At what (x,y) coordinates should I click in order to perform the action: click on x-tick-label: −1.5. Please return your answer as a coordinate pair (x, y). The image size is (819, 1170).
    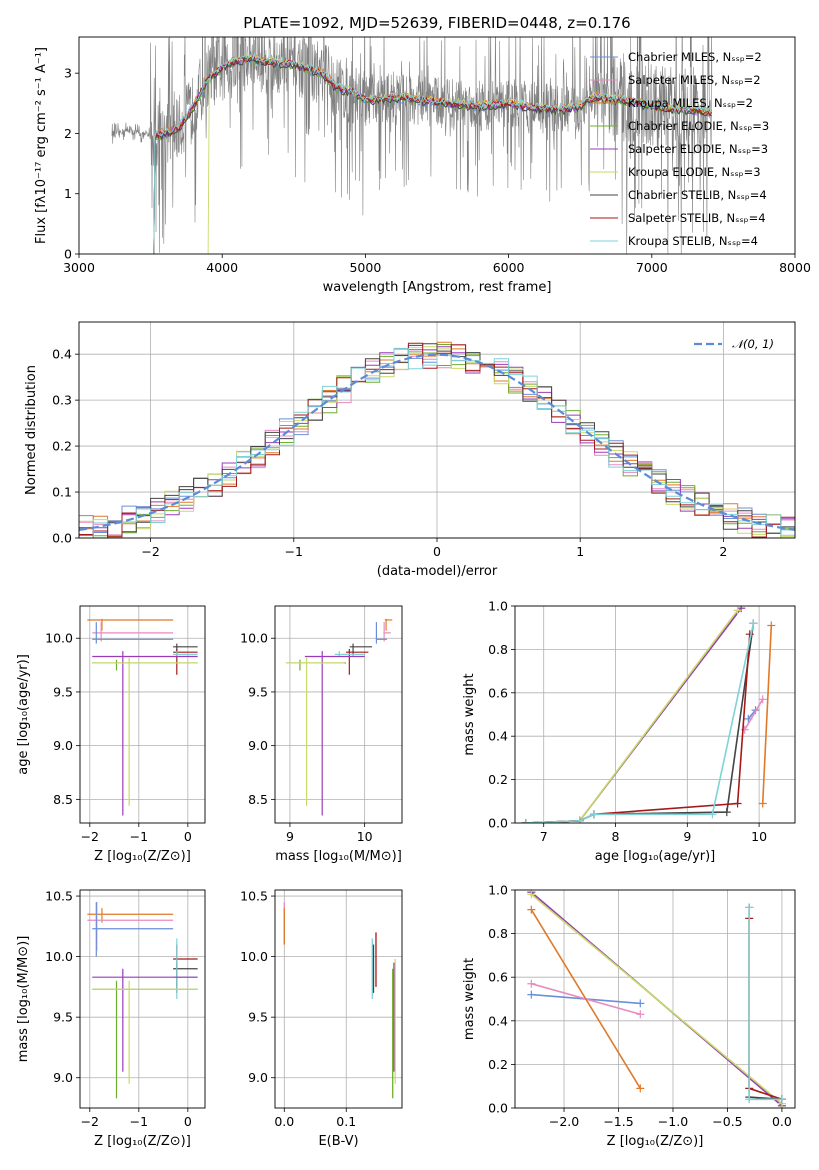
    Looking at the image, I should click on (618, 1121).